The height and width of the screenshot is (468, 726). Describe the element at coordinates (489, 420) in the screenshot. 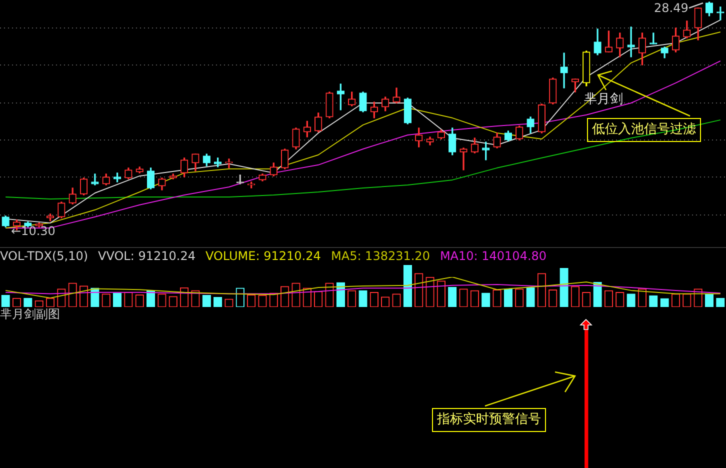

I see `annotation: 指标实时预警信号` at that location.